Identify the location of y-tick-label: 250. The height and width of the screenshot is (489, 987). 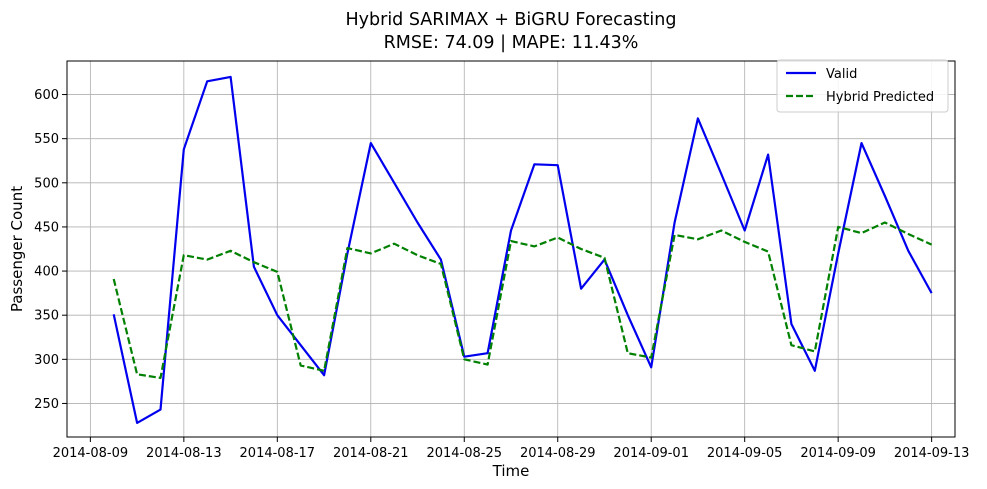
(46, 404).